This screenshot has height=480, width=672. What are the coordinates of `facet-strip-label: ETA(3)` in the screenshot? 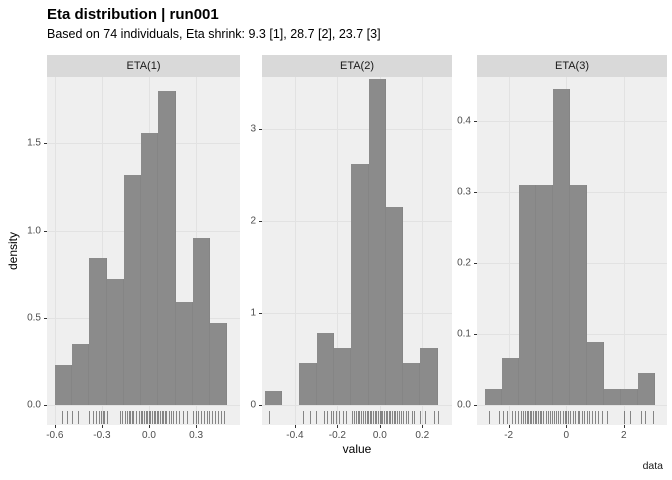 It's located at (572, 66).